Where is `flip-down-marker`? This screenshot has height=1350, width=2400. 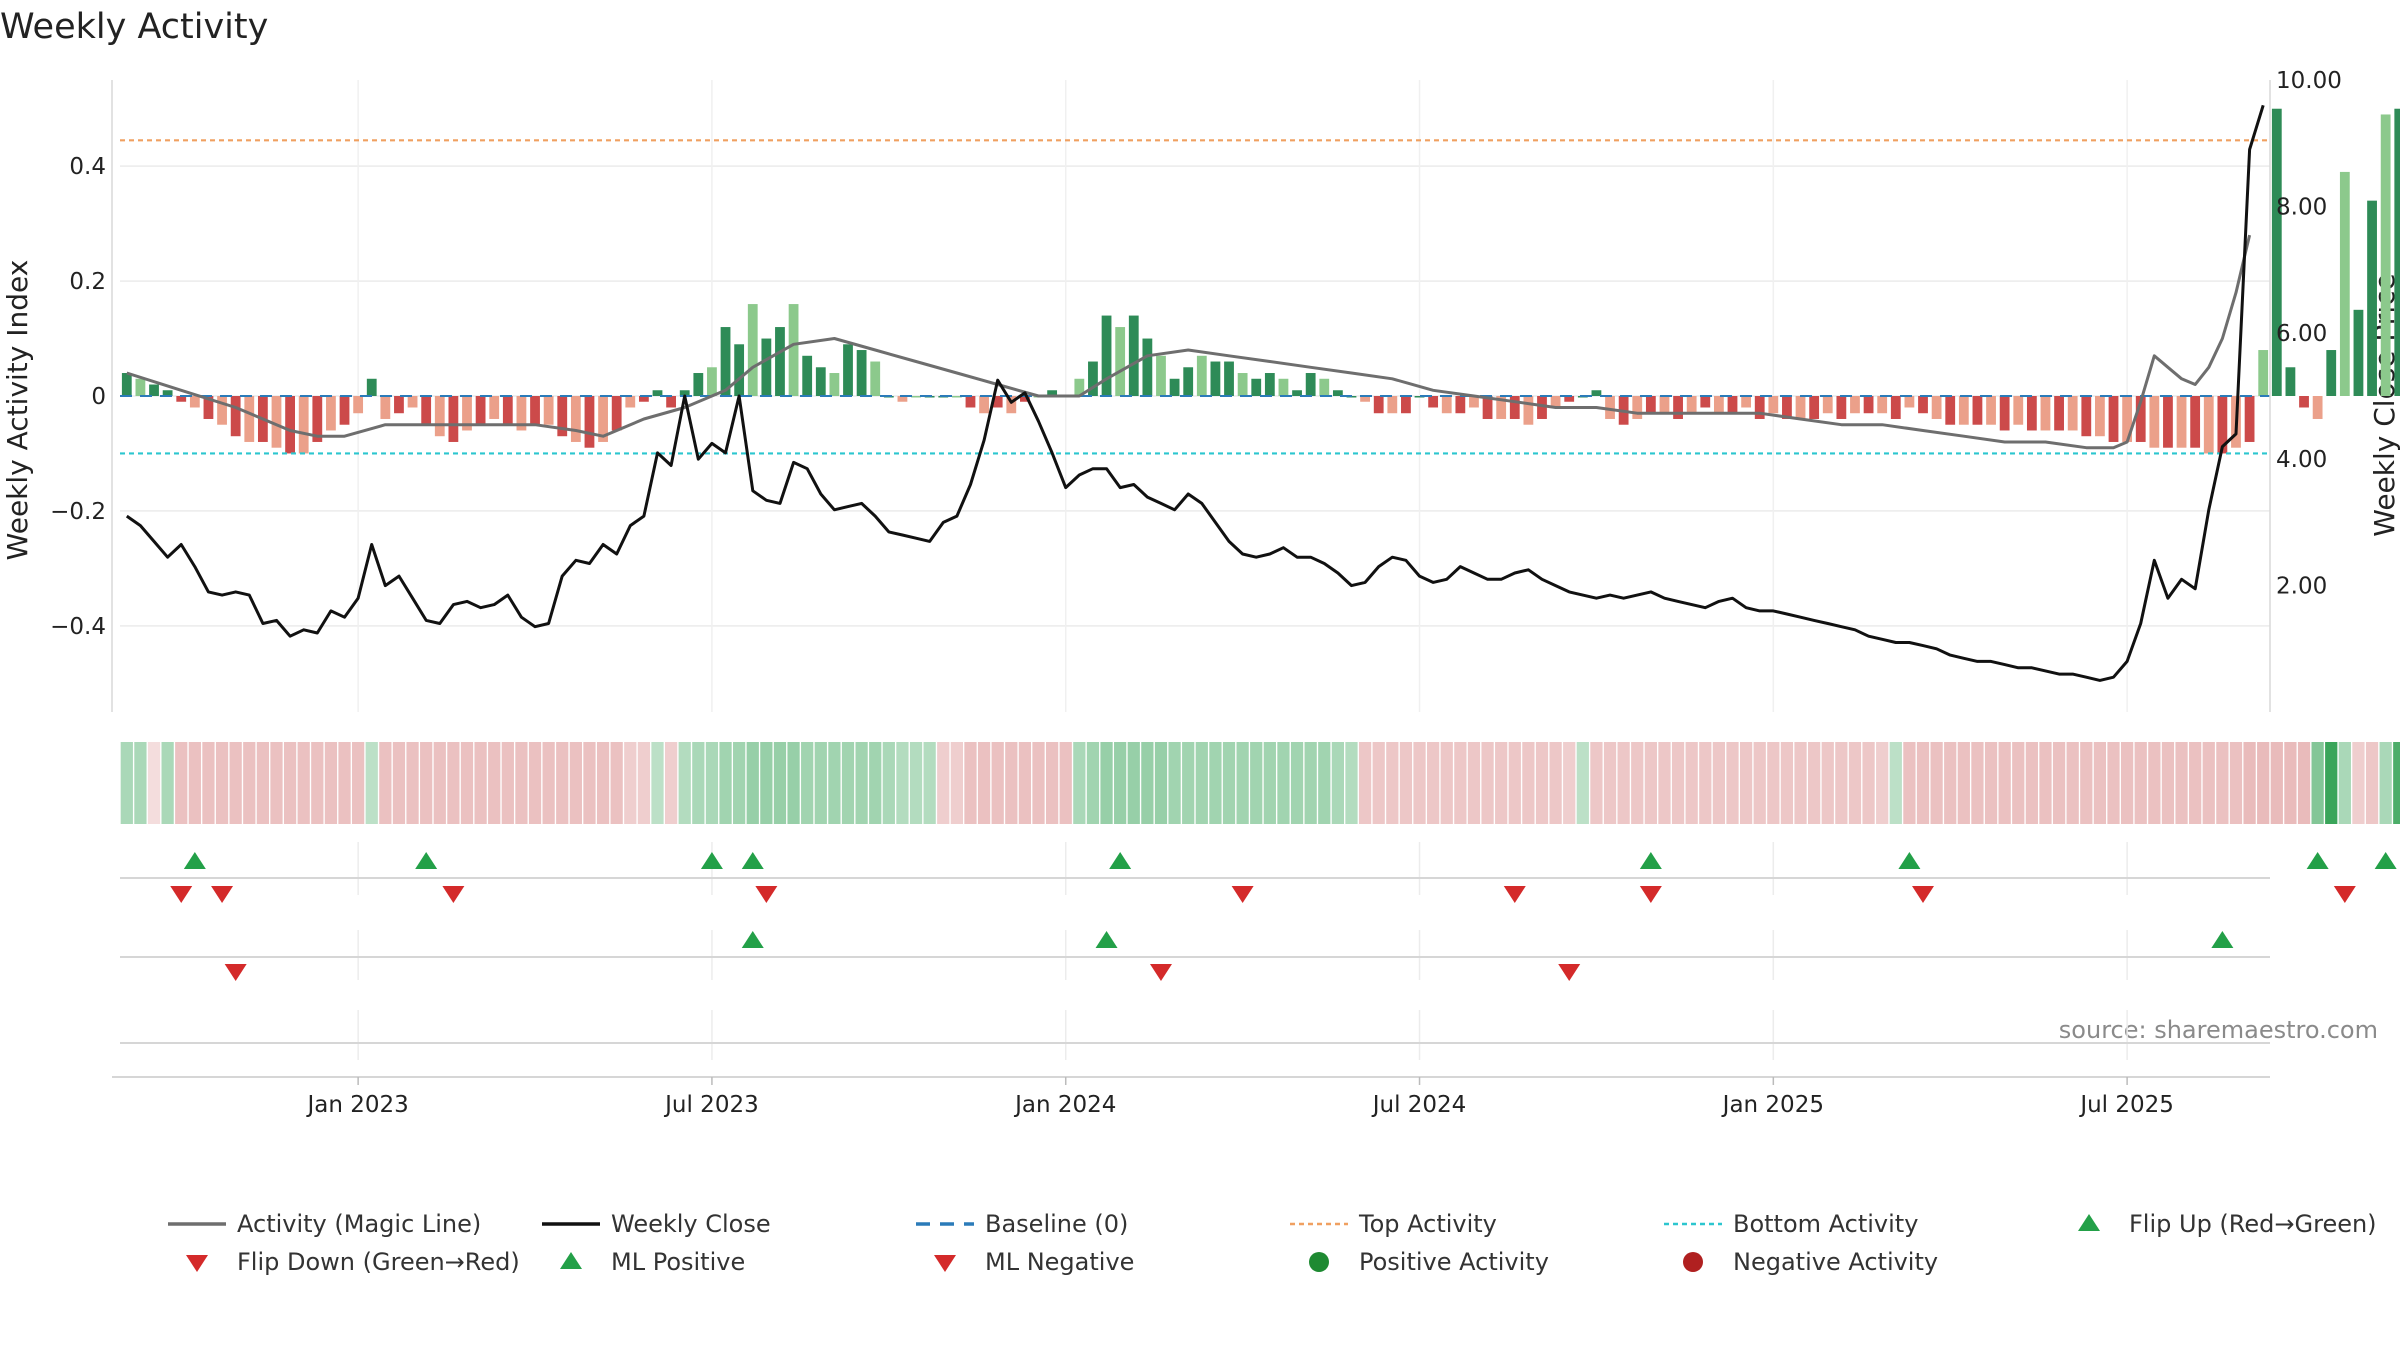 flip-down-marker is located at coordinates (2344, 894).